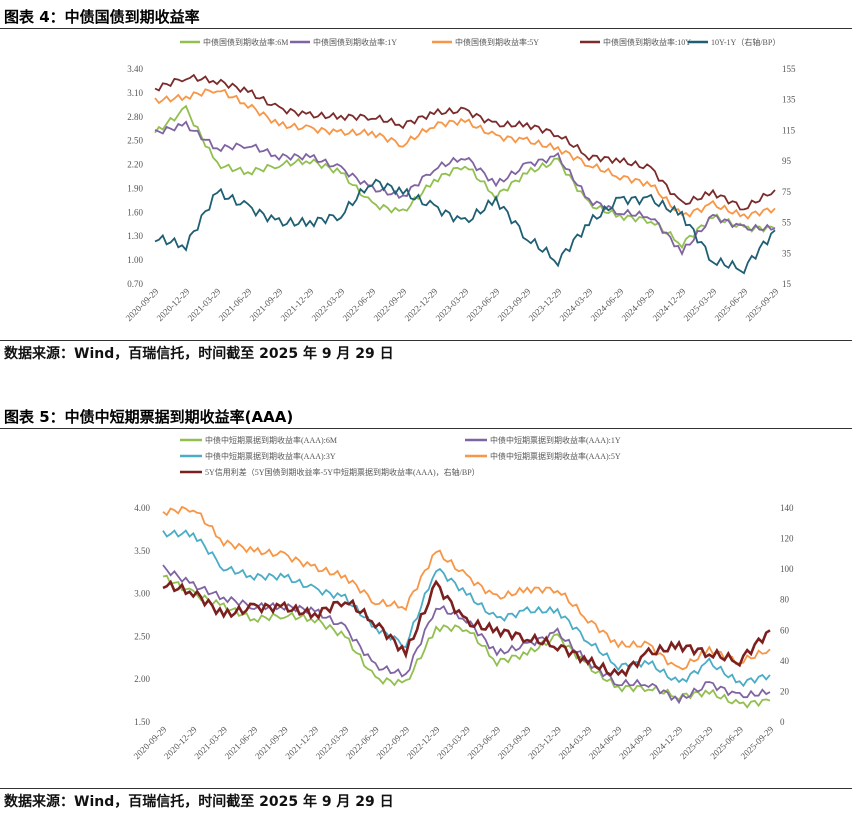 The width and height of the screenshot is (852, 813). What do you see at coordinates (142, 722) in the screenshot?
I see `y-tick-label: 1.50` at bounding box center [142, 722].